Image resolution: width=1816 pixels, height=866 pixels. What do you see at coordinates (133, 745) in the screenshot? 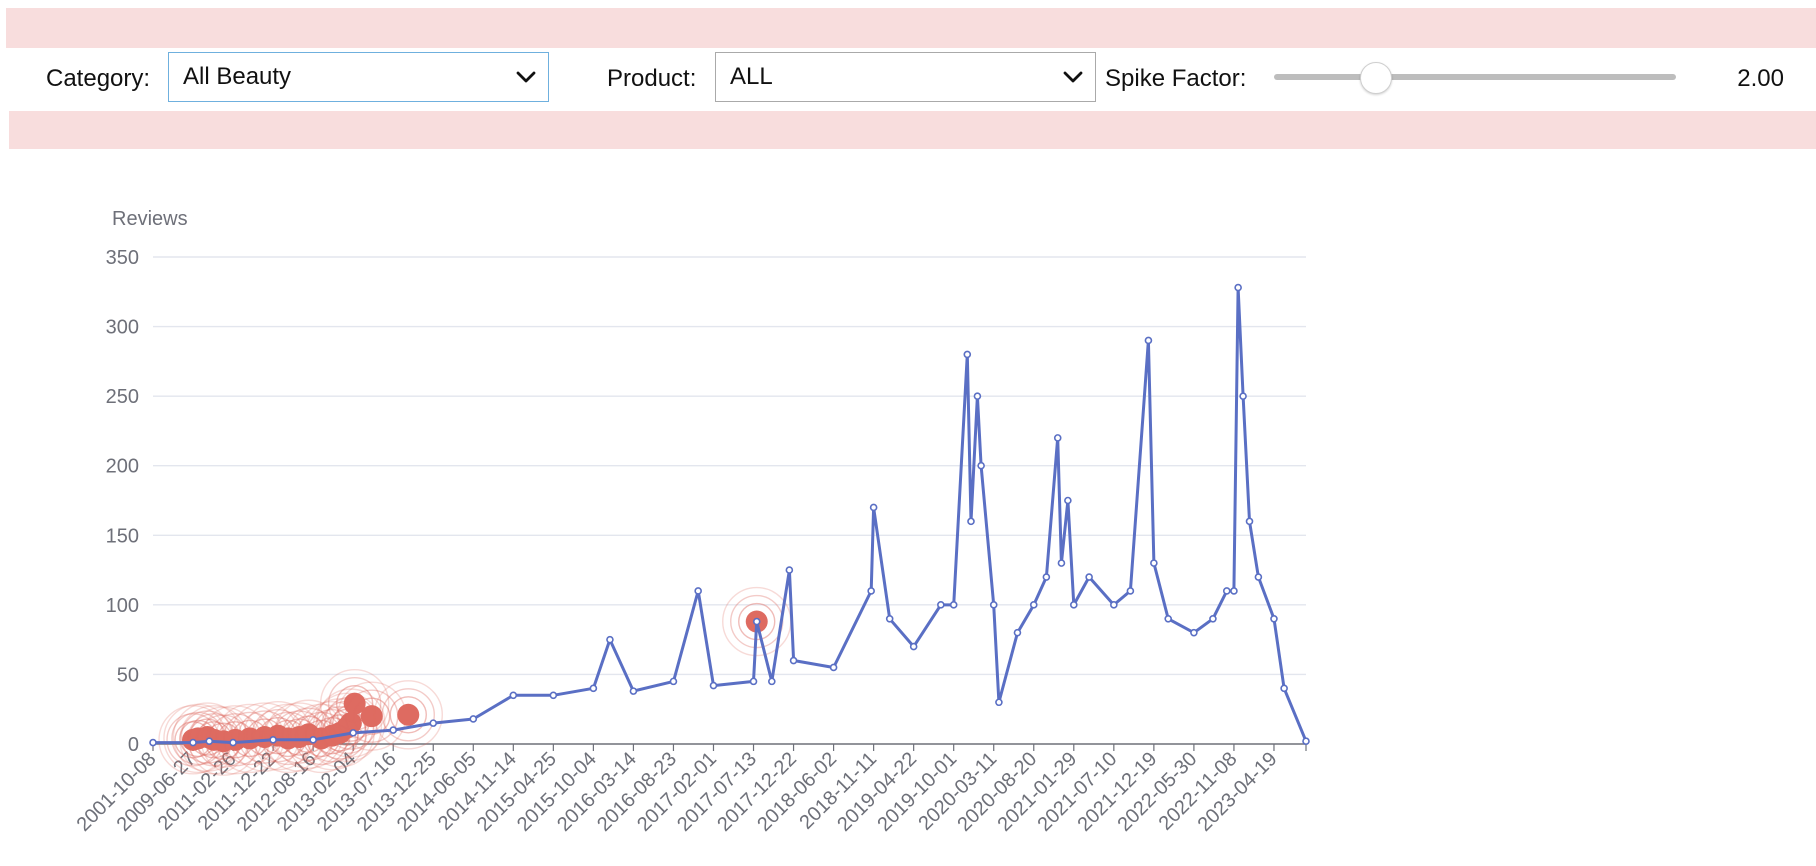
I see `y-tick-label: 0` at bounding box center [133, 745].